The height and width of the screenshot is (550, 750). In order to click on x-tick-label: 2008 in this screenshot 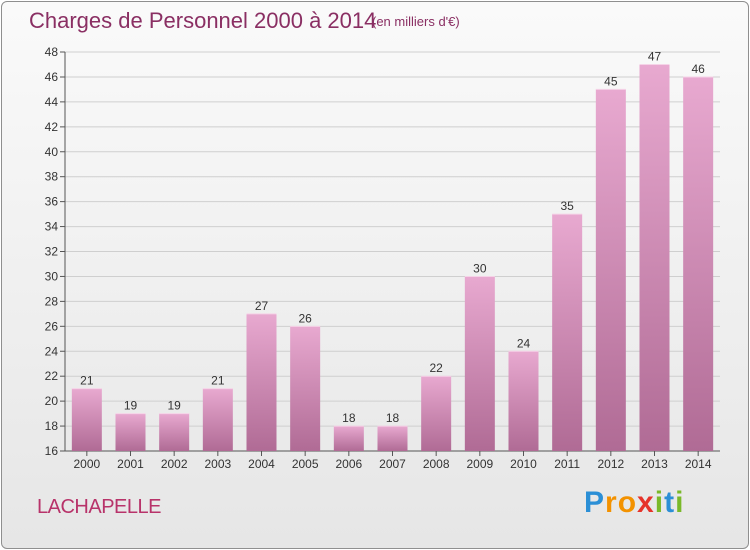, I will do `click(436, 464)`.